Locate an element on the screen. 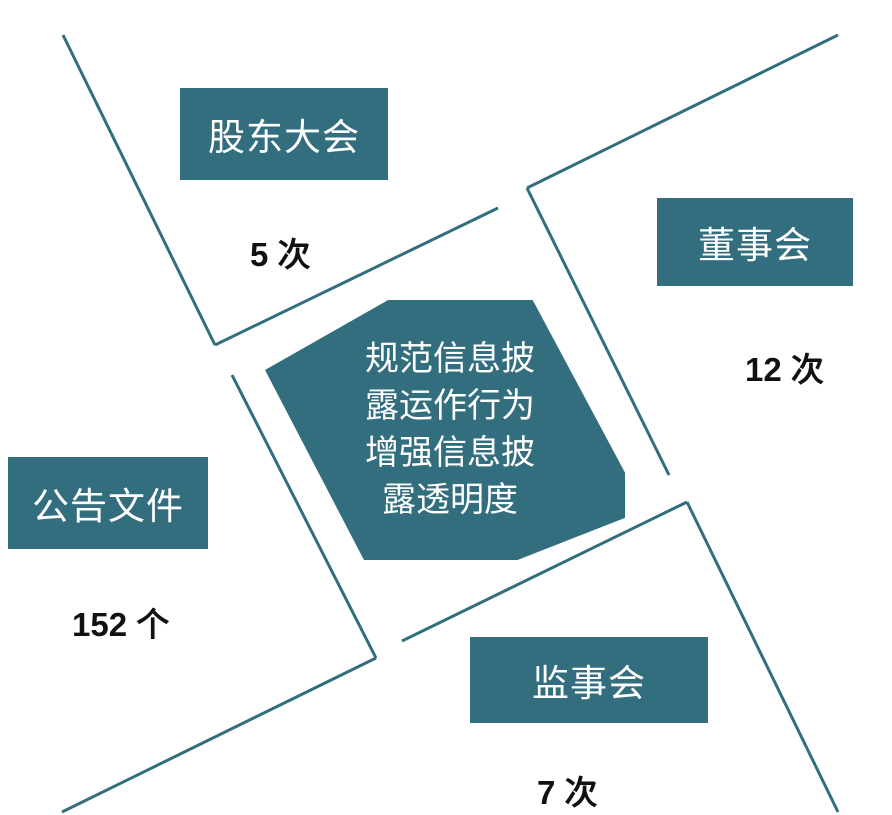  announcement-documents-box: 公告文件 is located at coordinates (108, 503).